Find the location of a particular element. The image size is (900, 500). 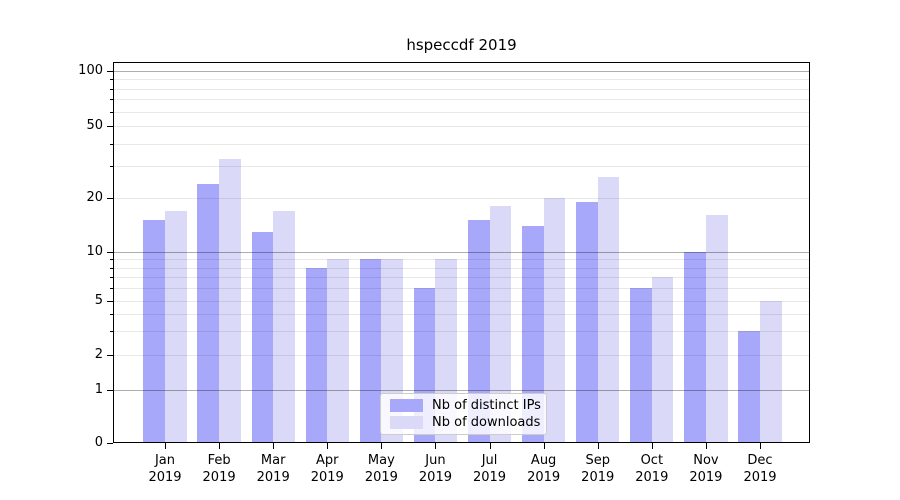

y-axis-tick-label: 1 is located at coordinates (98, 389).